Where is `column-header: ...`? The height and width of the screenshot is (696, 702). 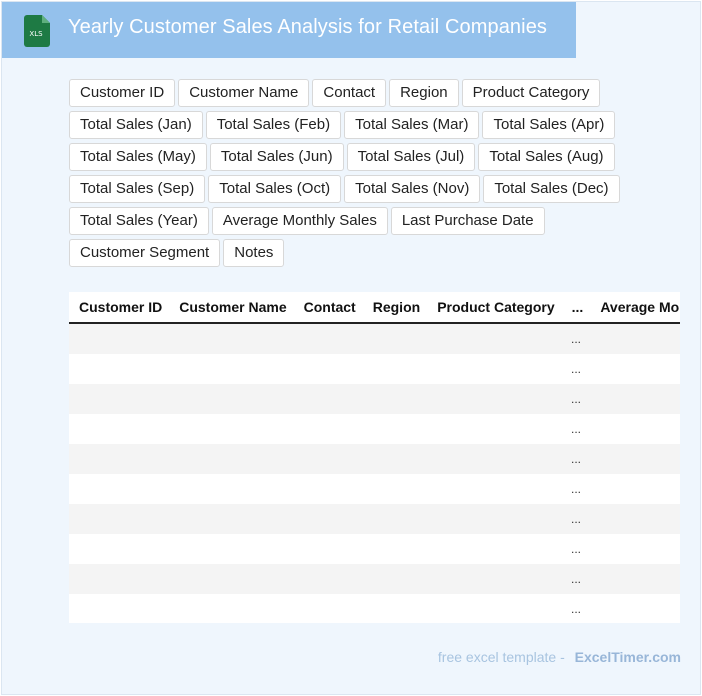 column-header: ... is located at coordinates (576, 308).